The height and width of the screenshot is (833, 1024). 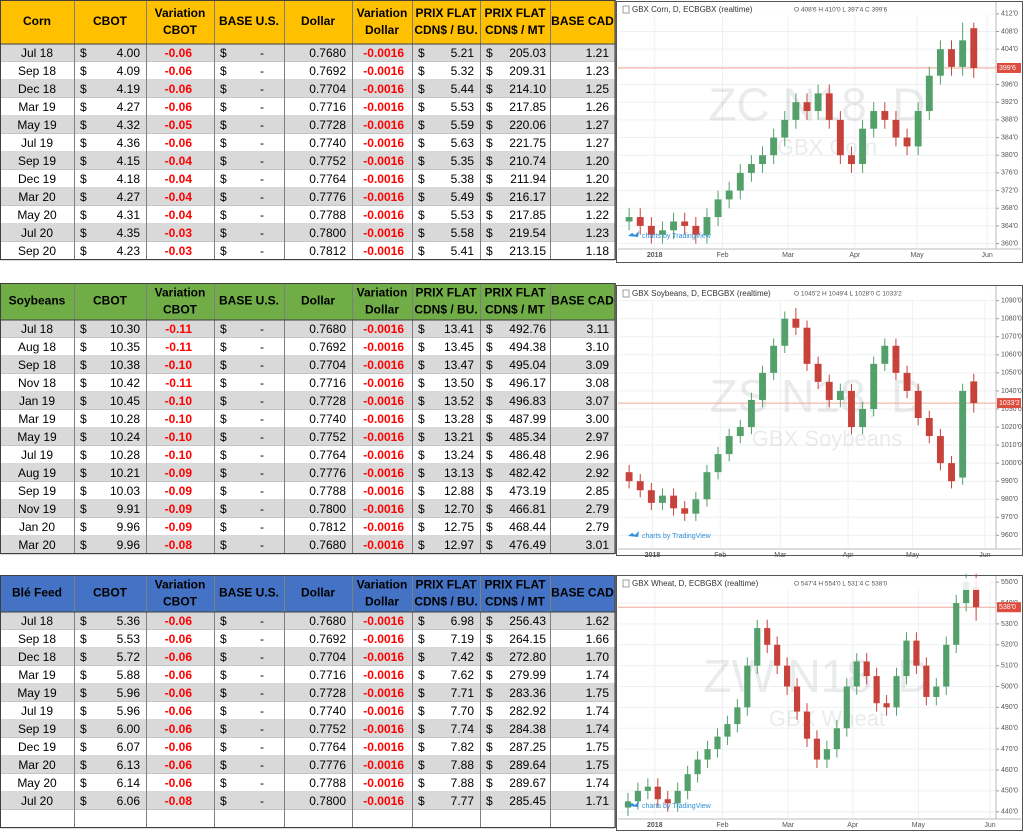 What do you see at coordinates (1009, 403) in the screenshot?
I see `last-price-tag` at bounding box center [1009, 403].